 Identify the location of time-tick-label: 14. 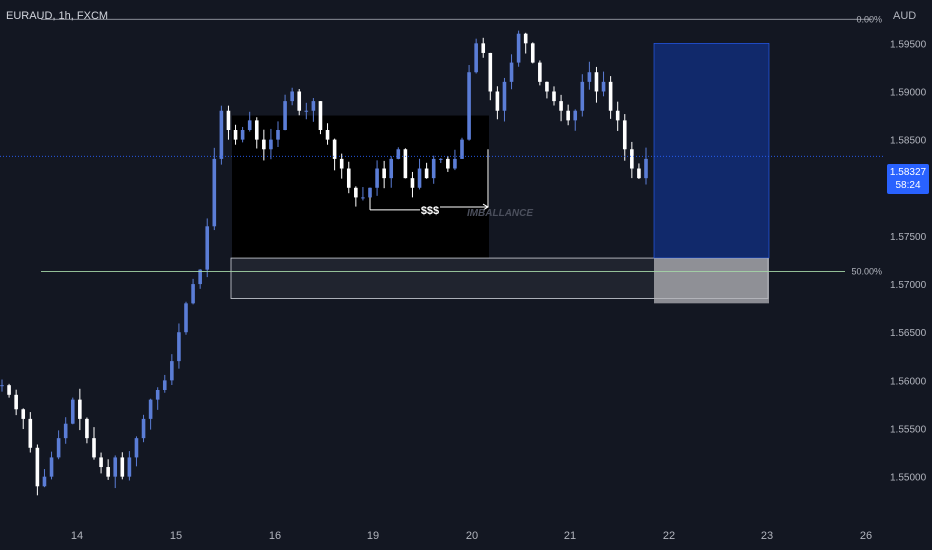
(77, 536).